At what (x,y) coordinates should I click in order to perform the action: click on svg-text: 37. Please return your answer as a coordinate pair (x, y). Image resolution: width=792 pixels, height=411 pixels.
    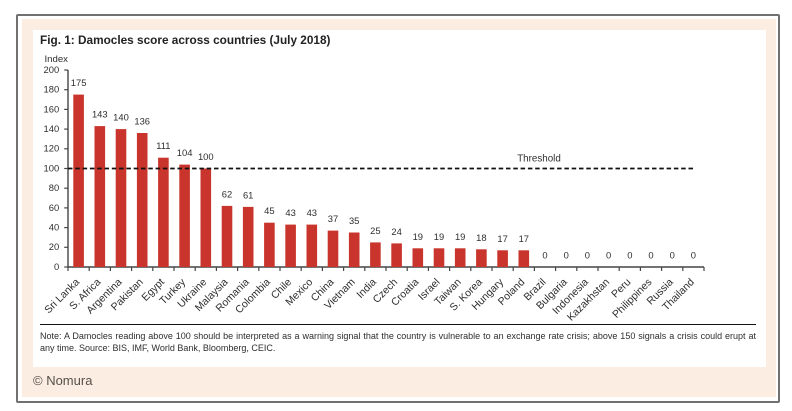
    Looking at the image, I should click on (333, 218).